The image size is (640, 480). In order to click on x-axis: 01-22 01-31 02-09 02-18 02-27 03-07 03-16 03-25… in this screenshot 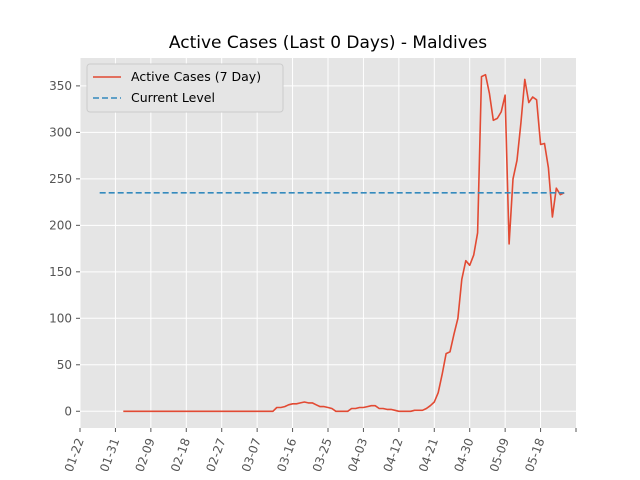, I will do `click(319, 451)`.